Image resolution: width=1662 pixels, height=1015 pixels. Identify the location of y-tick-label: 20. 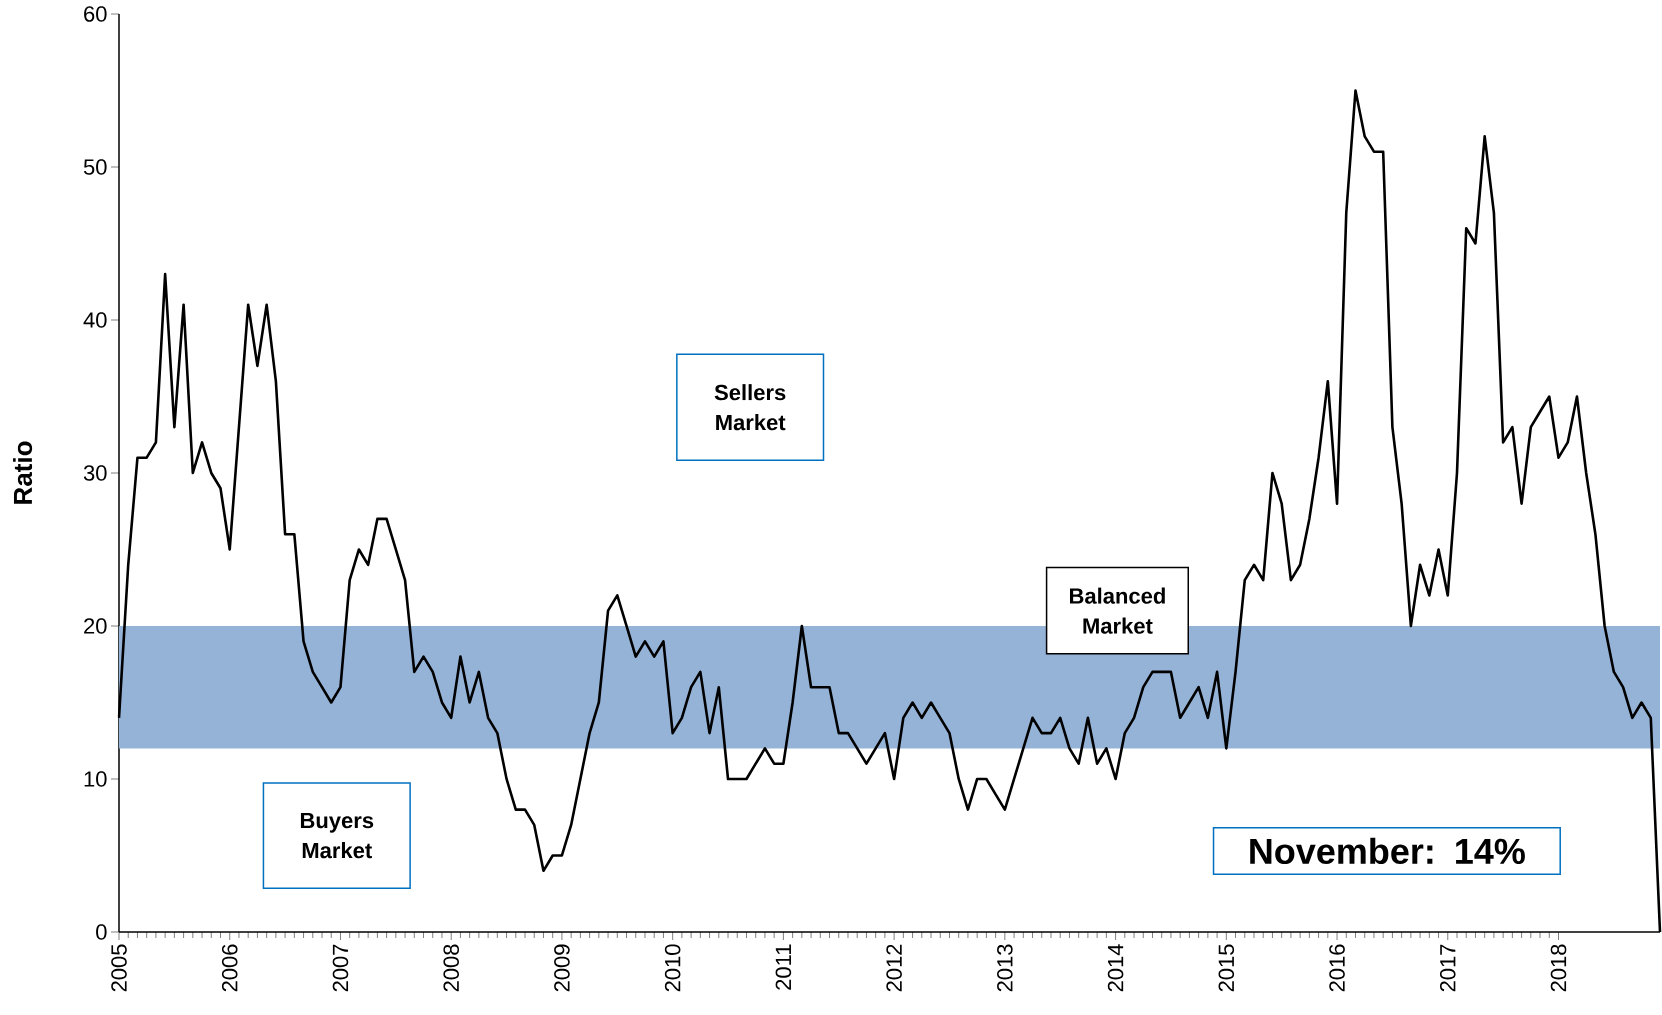
(95, 626).